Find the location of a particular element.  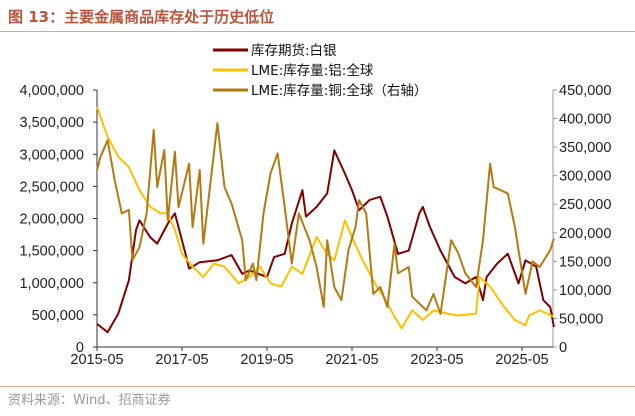

x-tick-label: 2023-05 is located at coordinates (436, 360).